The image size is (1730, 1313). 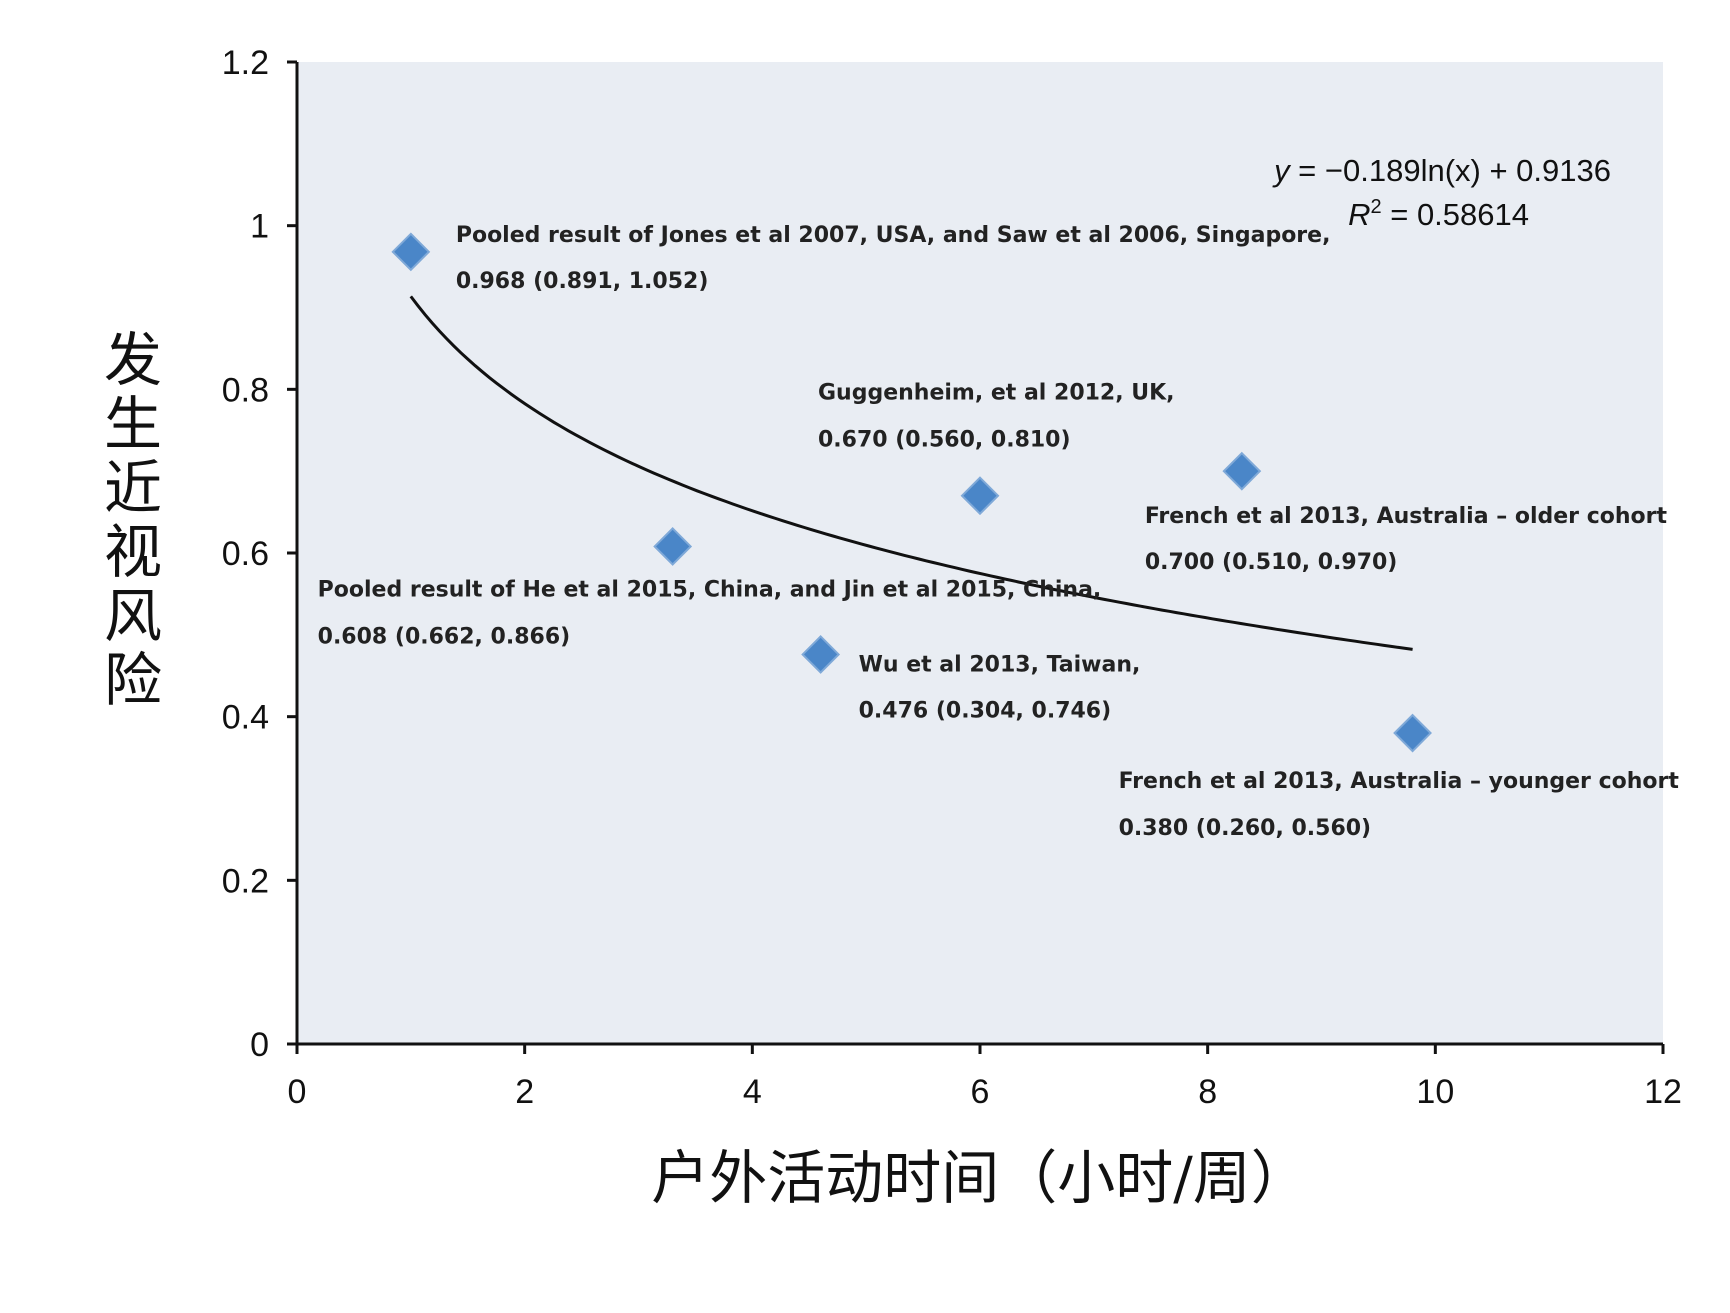 What do you see at coordinates (1450, 170) in the screenshot?
I see `eq-line1: = −0.189ln(x) + 0.9136` at bounding box center [1450, 170].